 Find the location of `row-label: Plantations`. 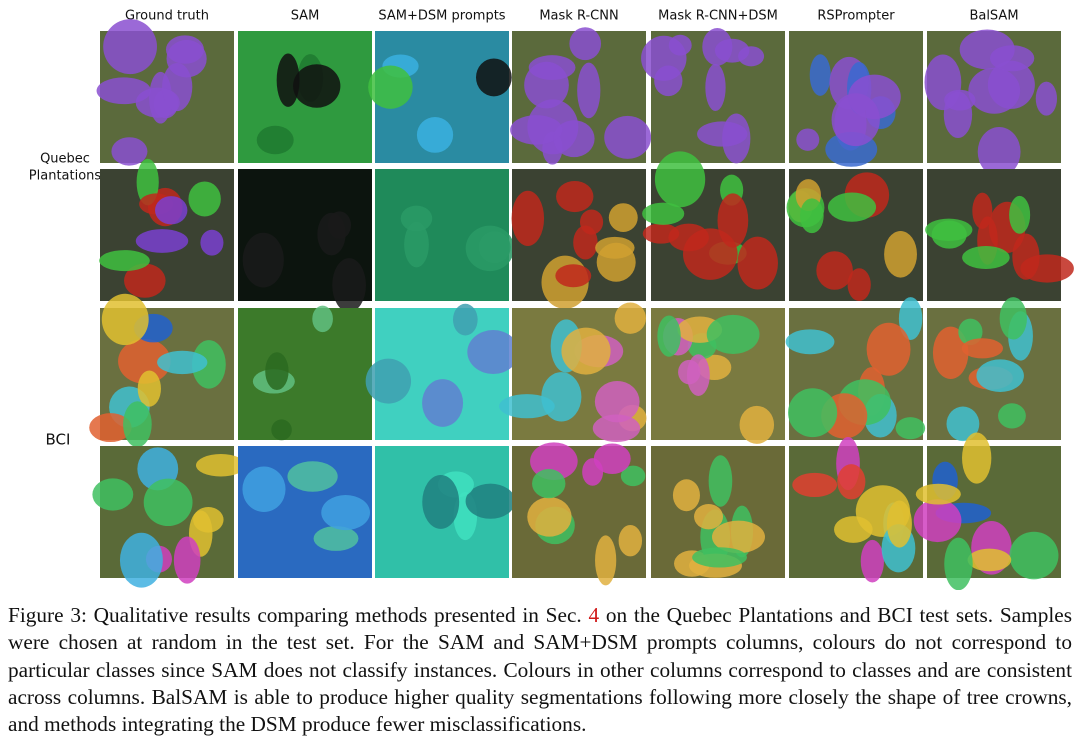

row-label: Plantations is located at coordinates (65, 176).